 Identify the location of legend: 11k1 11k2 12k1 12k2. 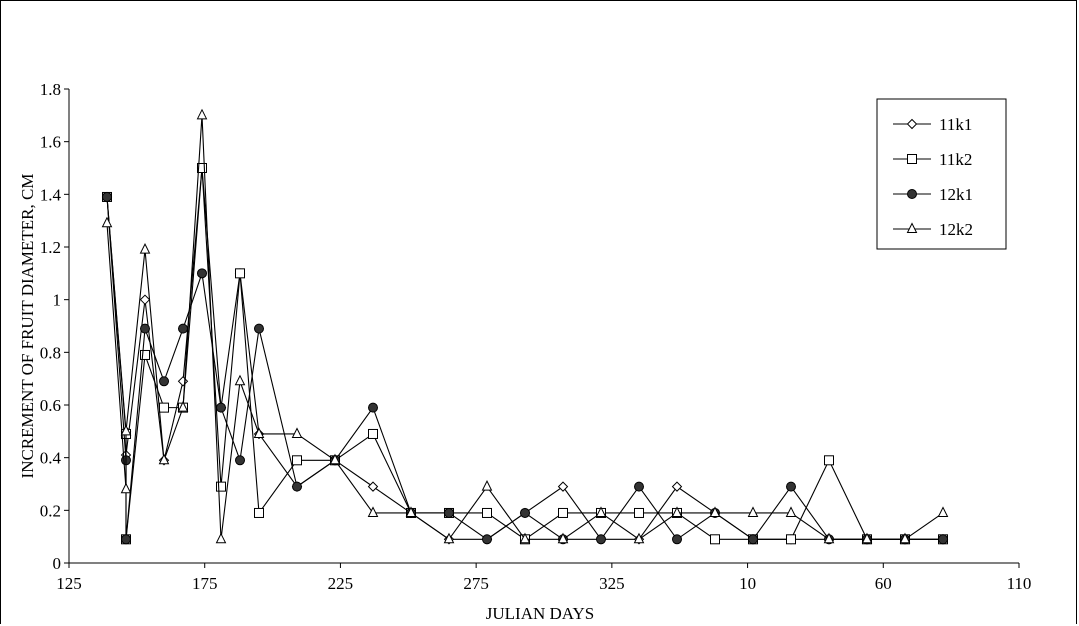
(941, 174).